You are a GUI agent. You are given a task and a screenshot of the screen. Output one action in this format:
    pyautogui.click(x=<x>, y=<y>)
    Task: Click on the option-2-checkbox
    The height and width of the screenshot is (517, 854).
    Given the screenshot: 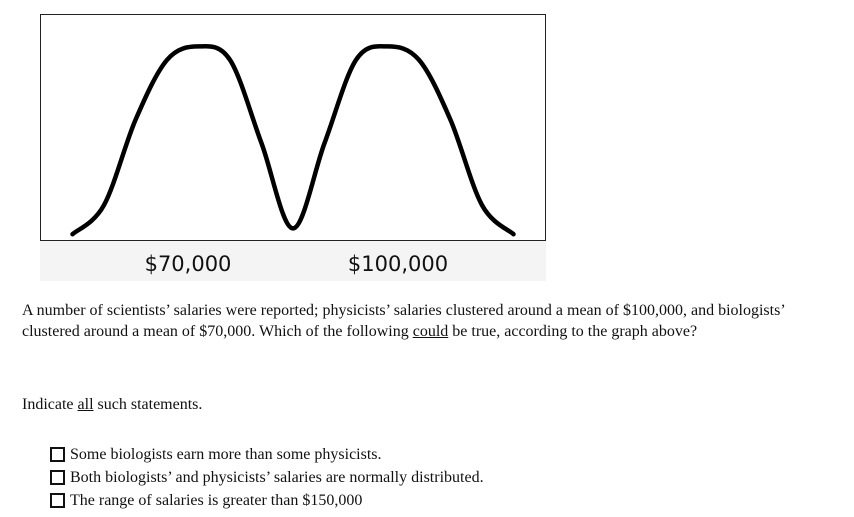 What is the action you would take?
    pyautogui.click(x=57, y=477)
    